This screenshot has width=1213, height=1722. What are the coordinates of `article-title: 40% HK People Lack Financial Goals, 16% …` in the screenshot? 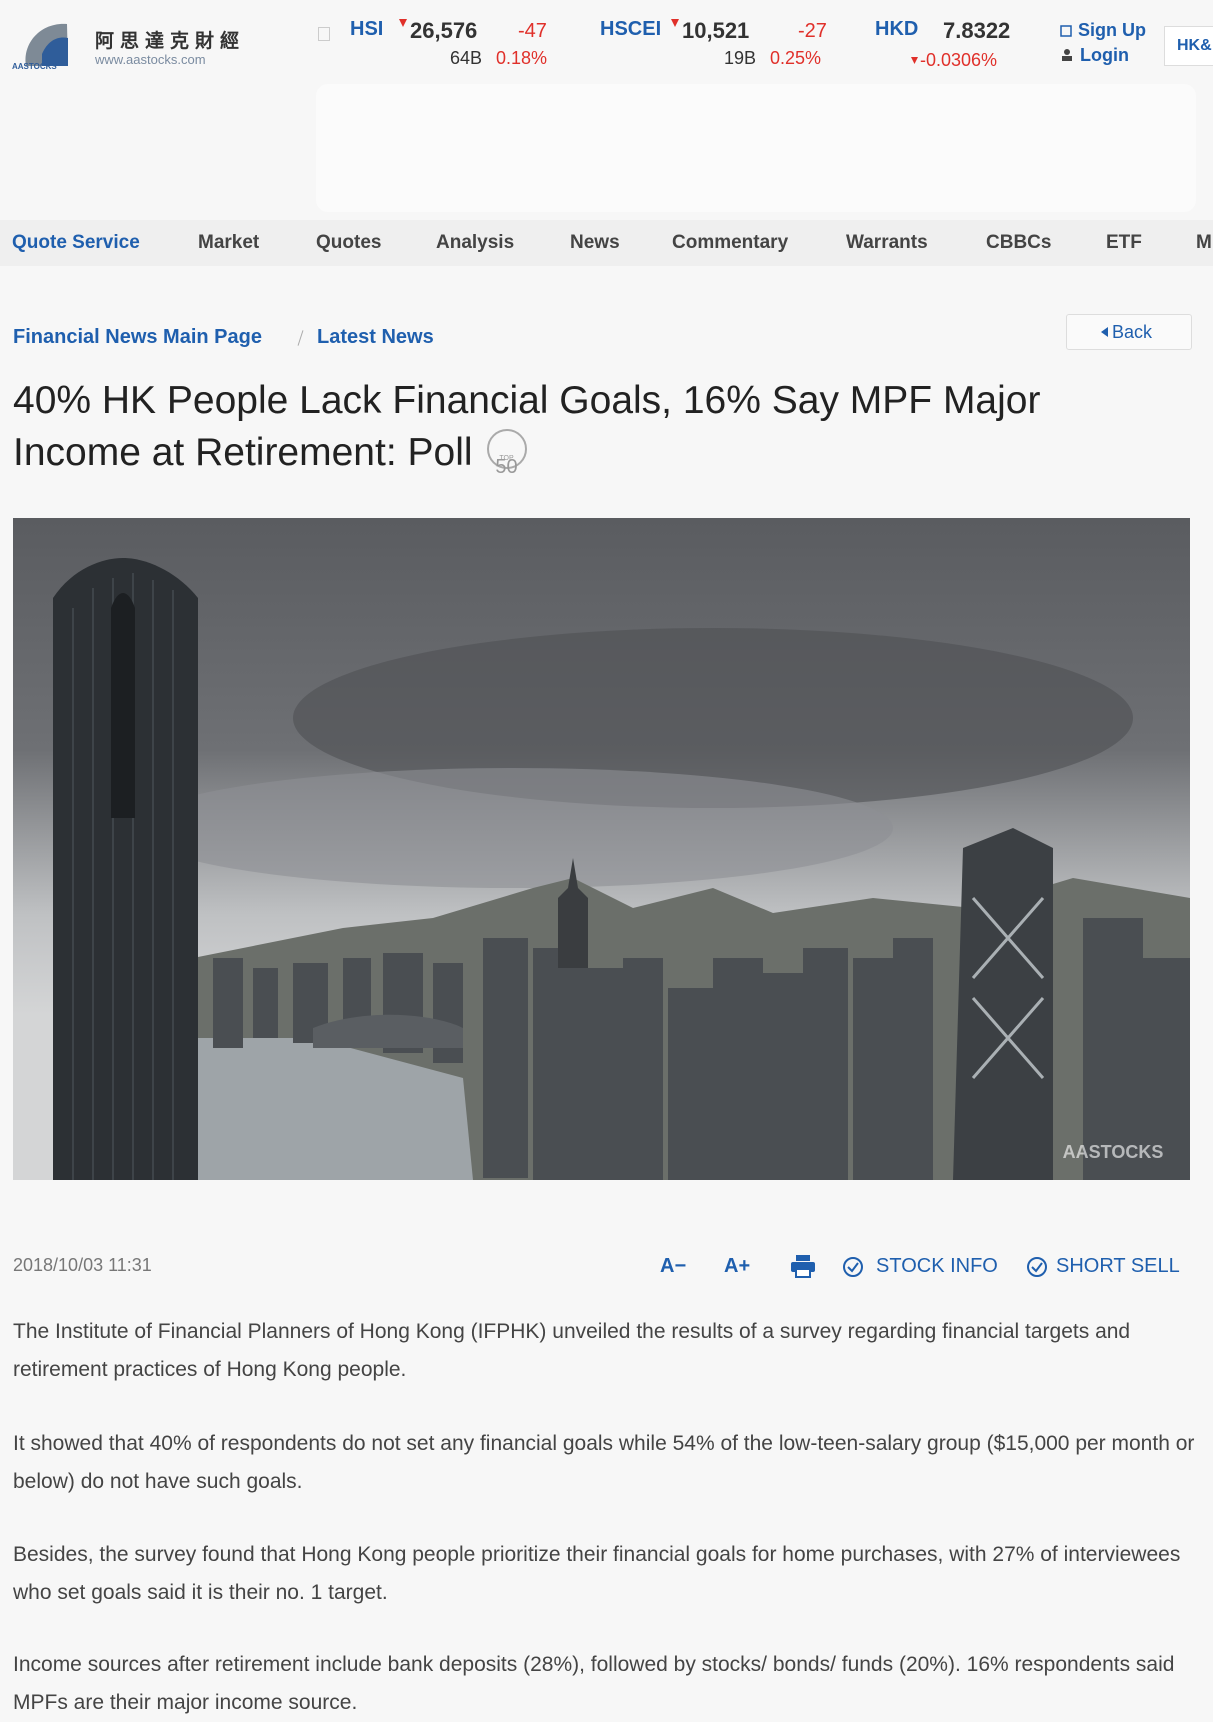 It's located at (573, 427).